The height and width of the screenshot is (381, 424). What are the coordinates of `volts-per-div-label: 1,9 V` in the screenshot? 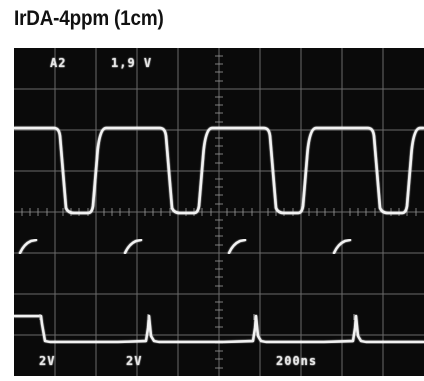 It's located at (132, 63).